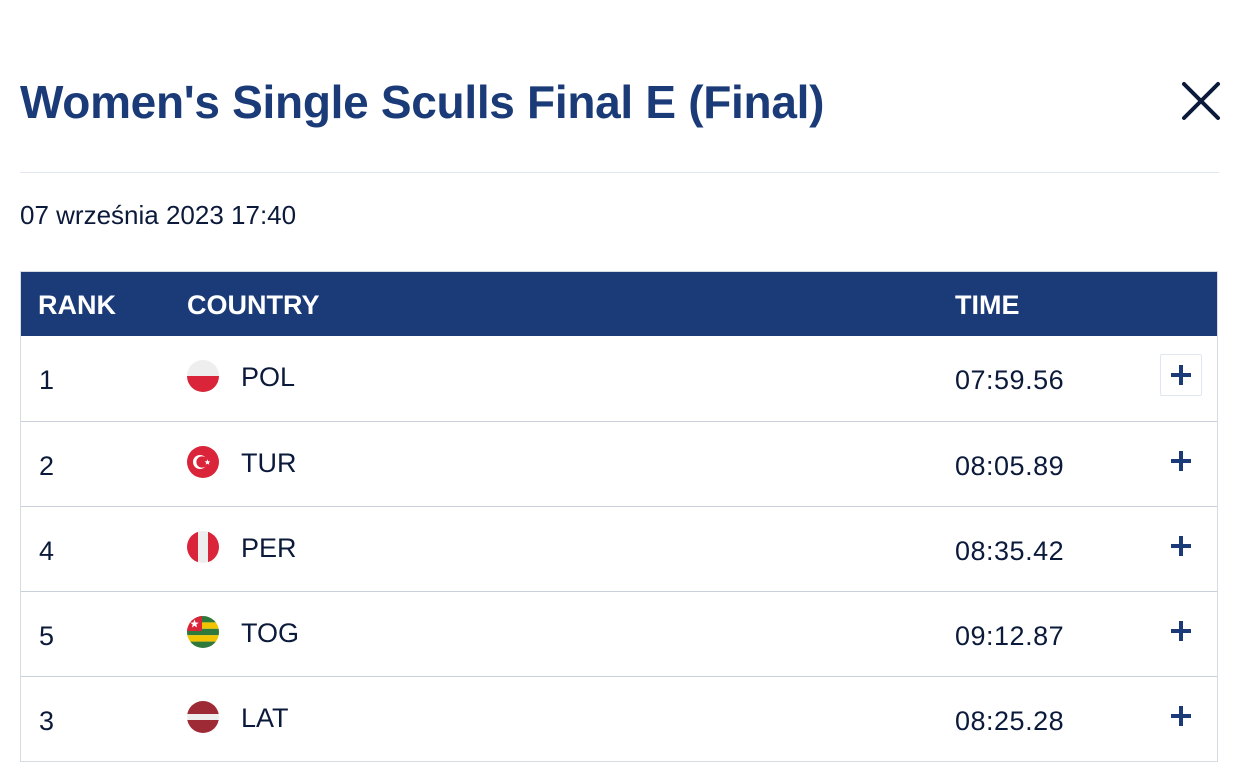 The image size is (1238, 784). Describe the element at coordinates (1010, 551) in the screenshot. I see `row-time: 08:35.42` at that location.